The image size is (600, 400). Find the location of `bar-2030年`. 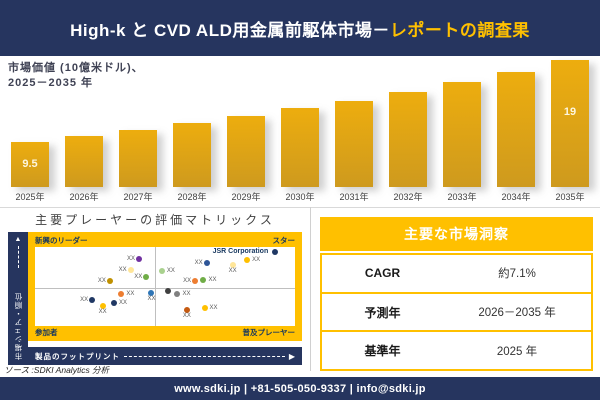

bar-2030年 is located at coordinates (300, 147).